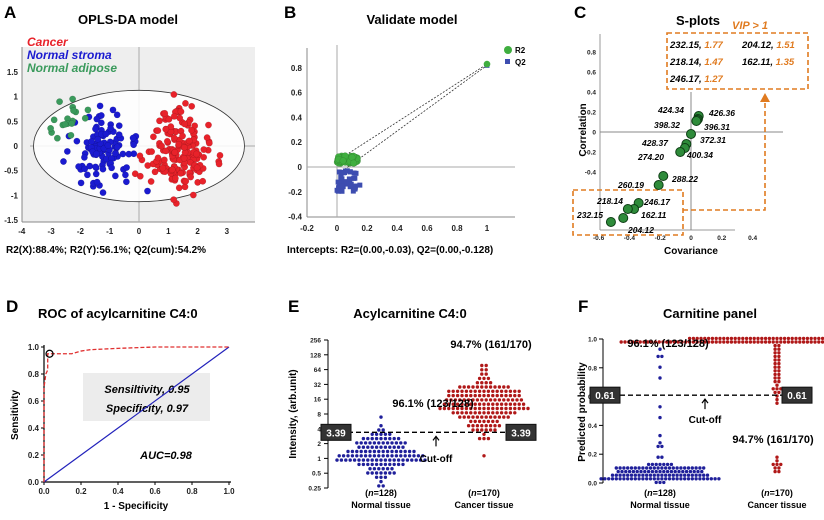  I want to click on cutoff-badge, so click(336, 432).